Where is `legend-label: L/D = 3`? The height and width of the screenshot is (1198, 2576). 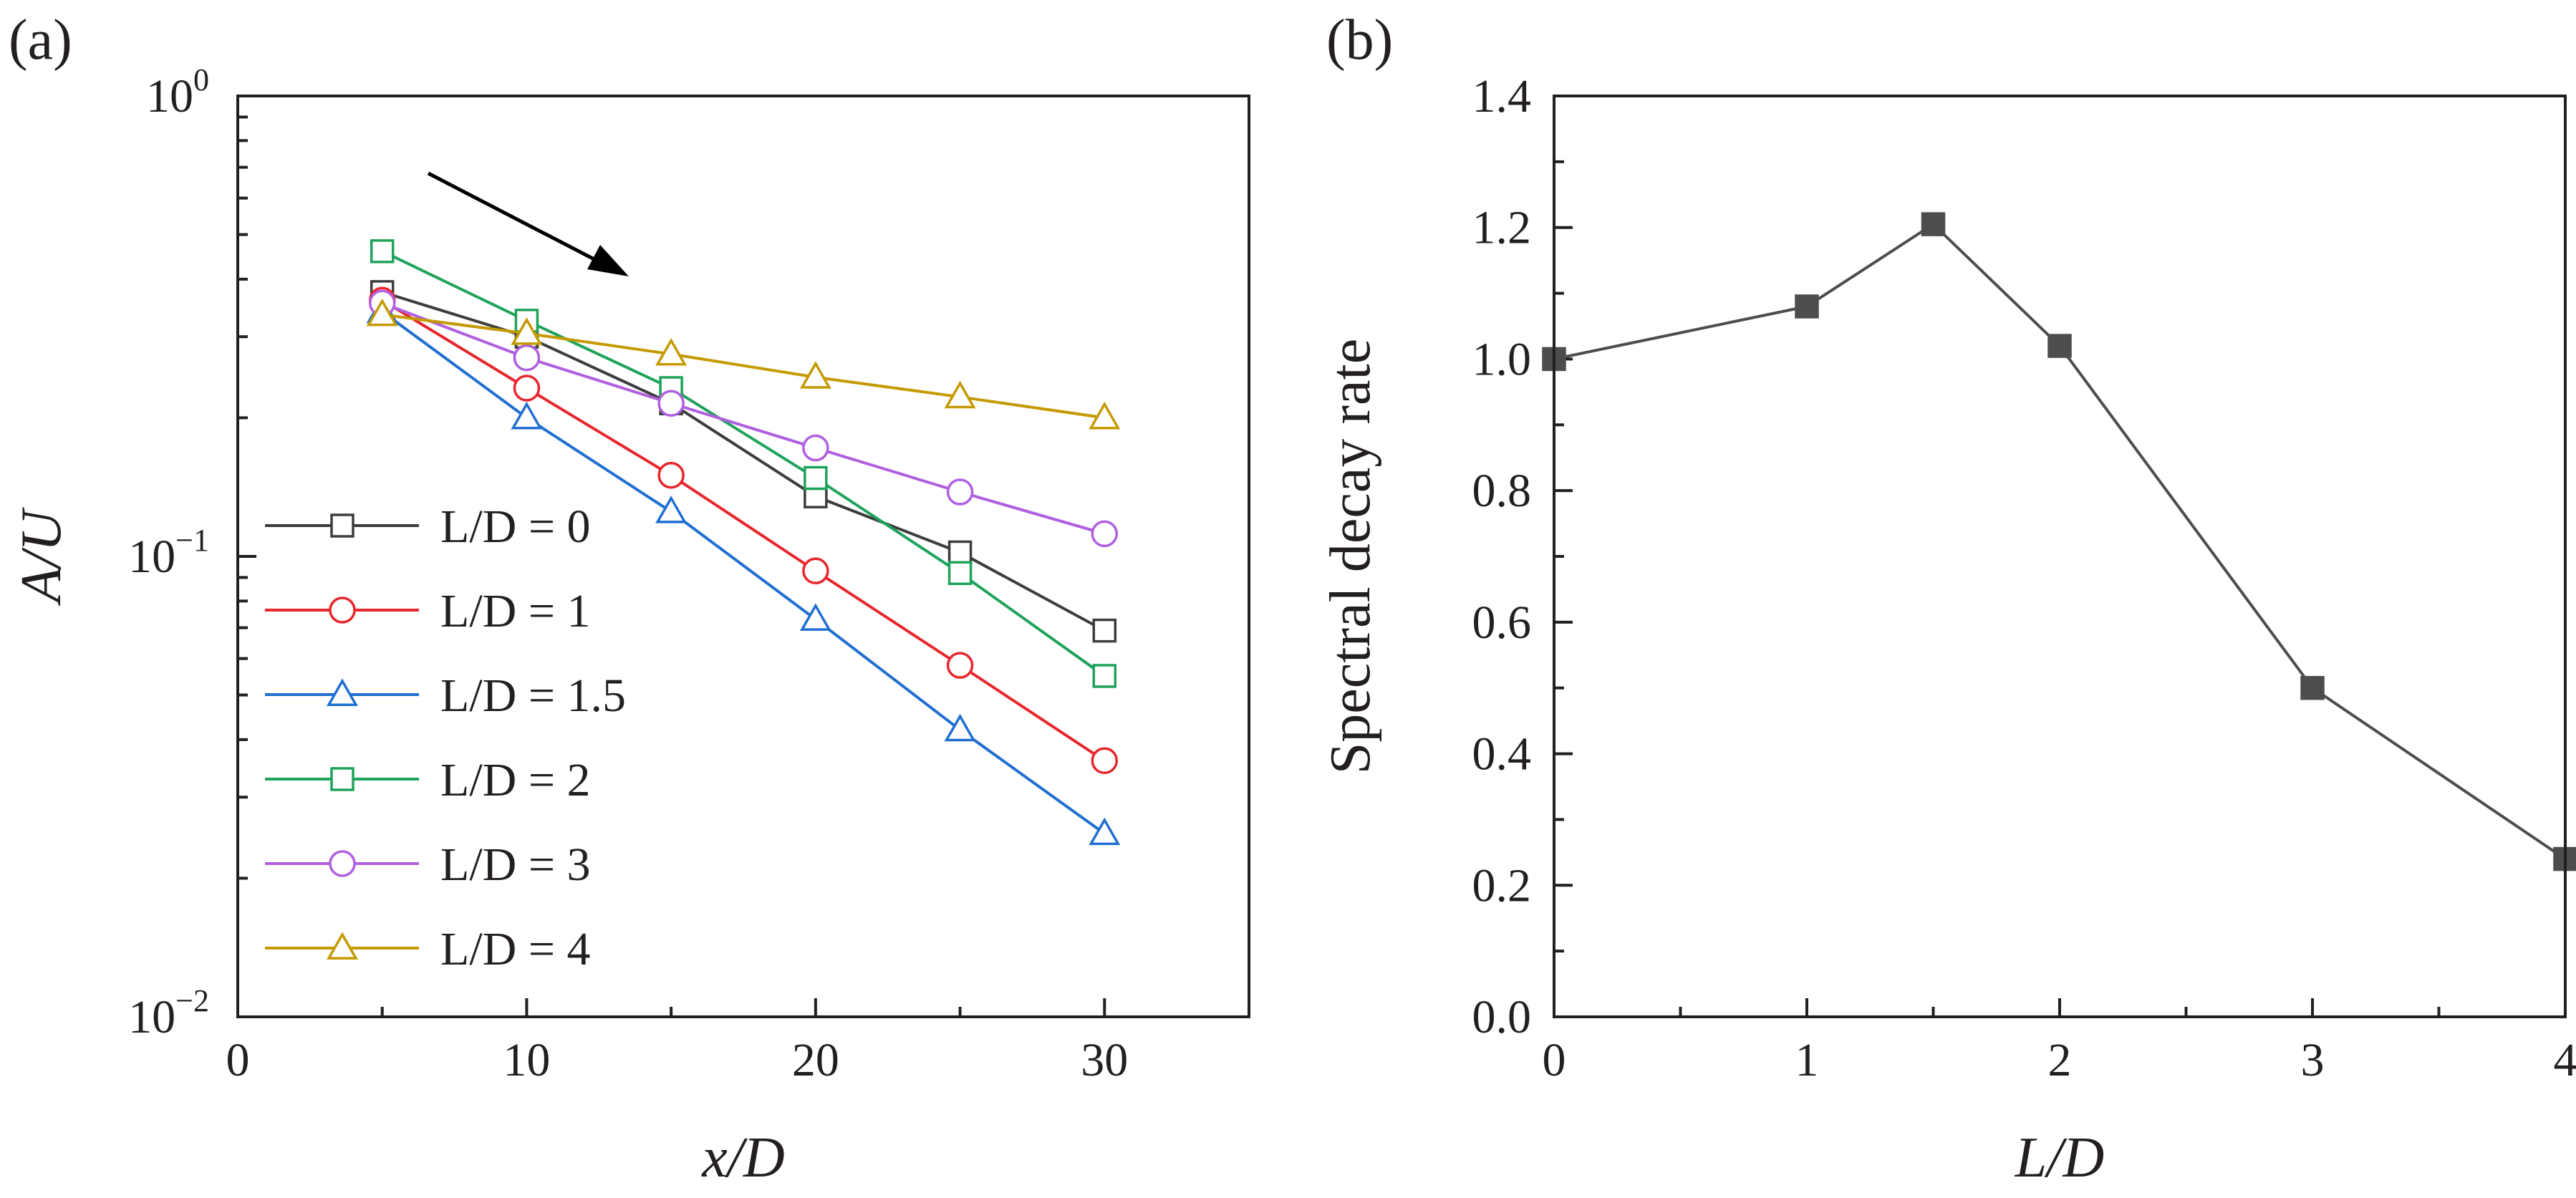
legend-label: L/D = 3 is located at coordinates (515, 865).